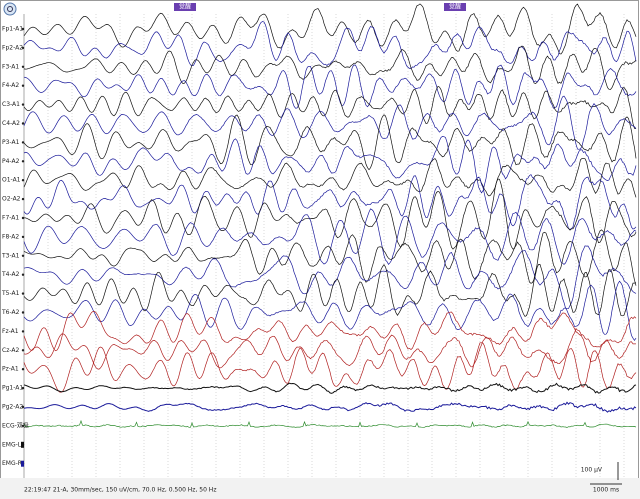 The height and width of the screenshot is (499, 640). I want to click on channel-label: Cz-A2, so click(10, 350).